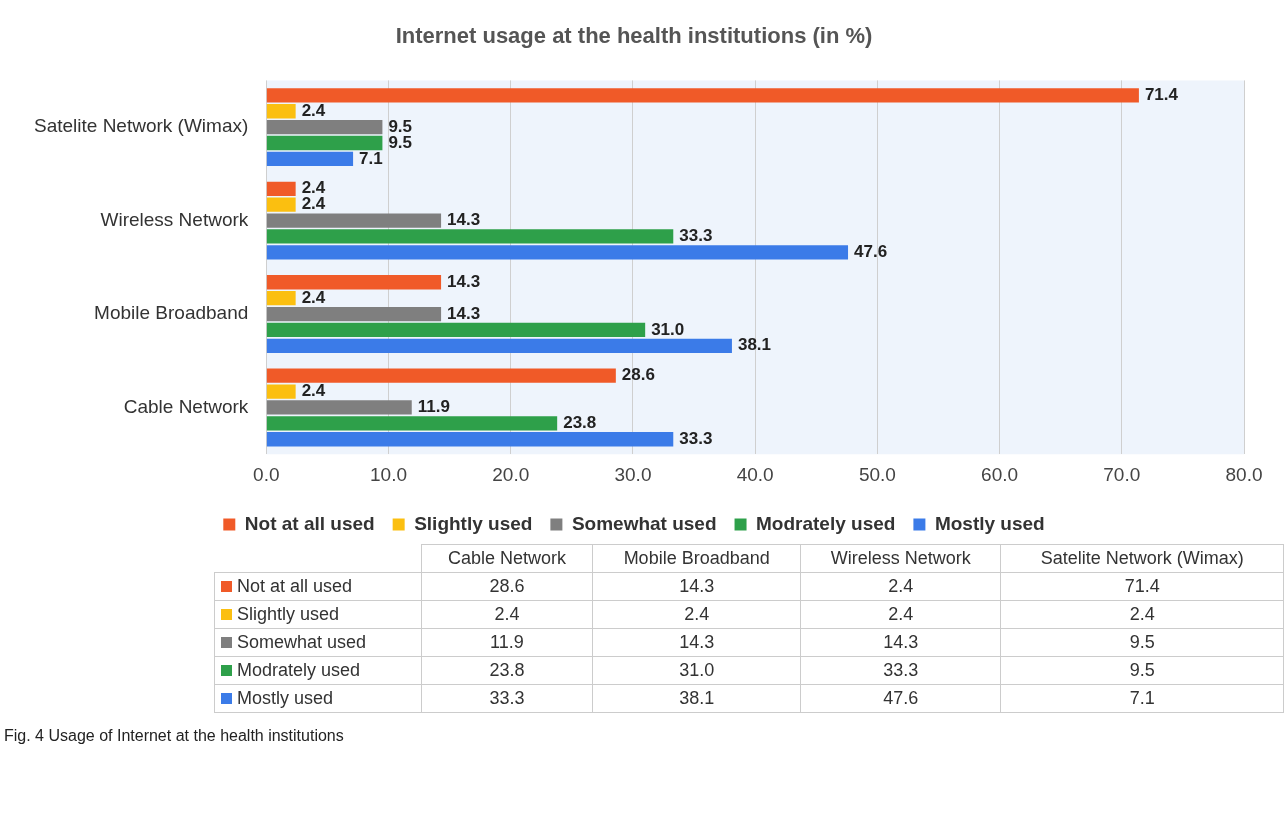 This screenshot has height=814, width=1287. I want to click on data-label: 28.6, so click(638, 375).